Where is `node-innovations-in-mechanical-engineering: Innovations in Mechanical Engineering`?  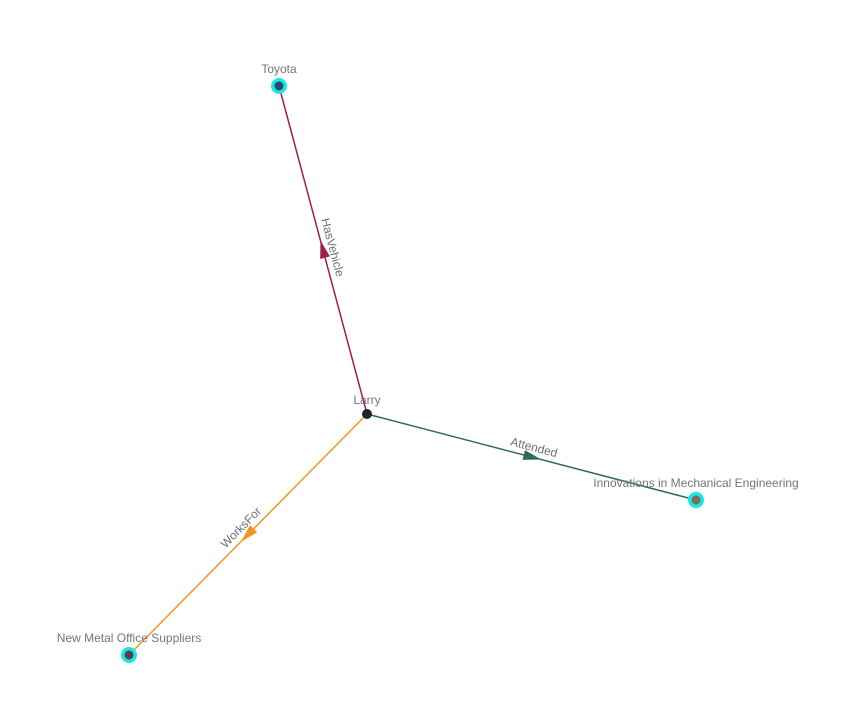 node-innovations-in-mechanical-engineering: Innovations in Mechanical Engineering is located at coordinates (696, 492).